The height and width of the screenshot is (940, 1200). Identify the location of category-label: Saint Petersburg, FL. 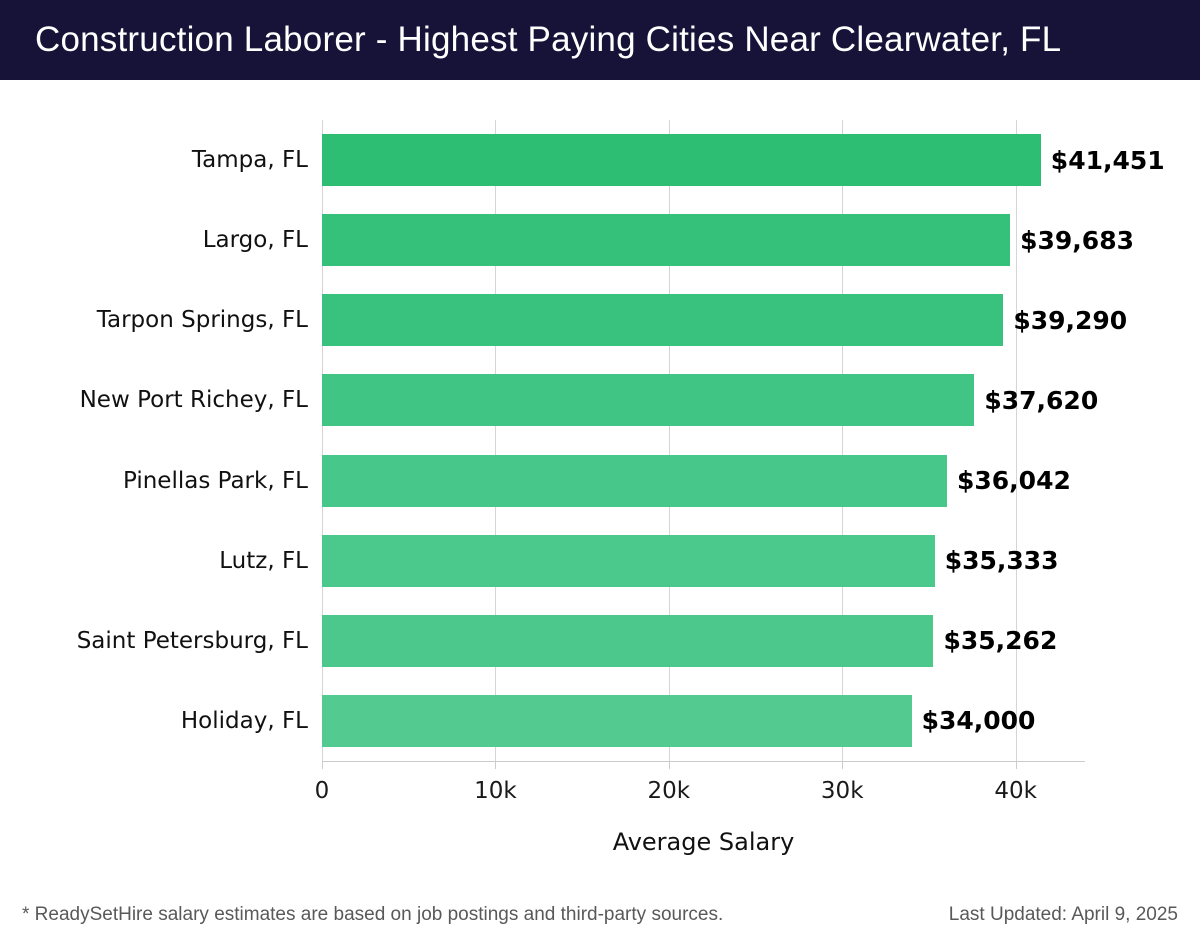
(192, 640).